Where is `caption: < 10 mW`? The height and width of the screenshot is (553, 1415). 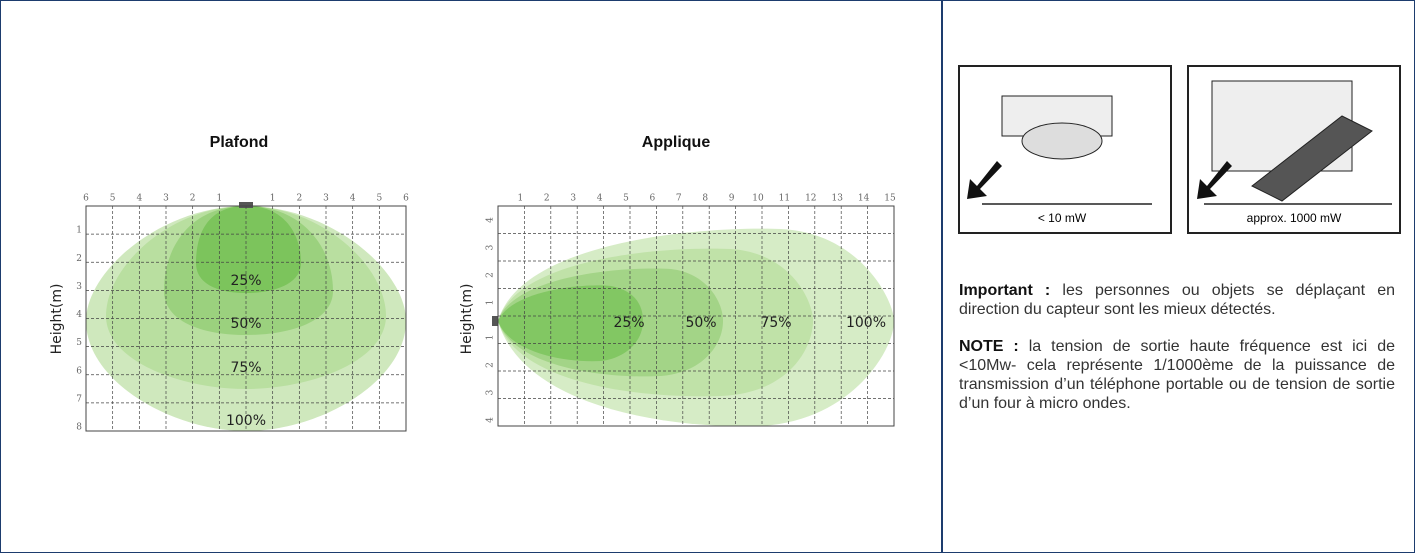
caption: < 10 mW is located at coordinates (1062, 218).